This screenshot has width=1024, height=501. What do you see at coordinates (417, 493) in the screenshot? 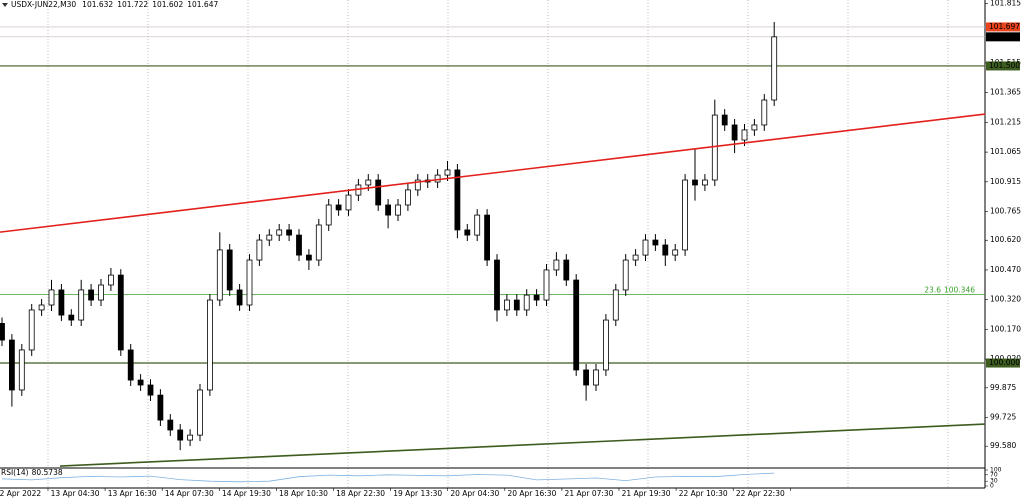
I see `x-tick-label: 19 Apr 13:30` at bounding box center [417, 493].